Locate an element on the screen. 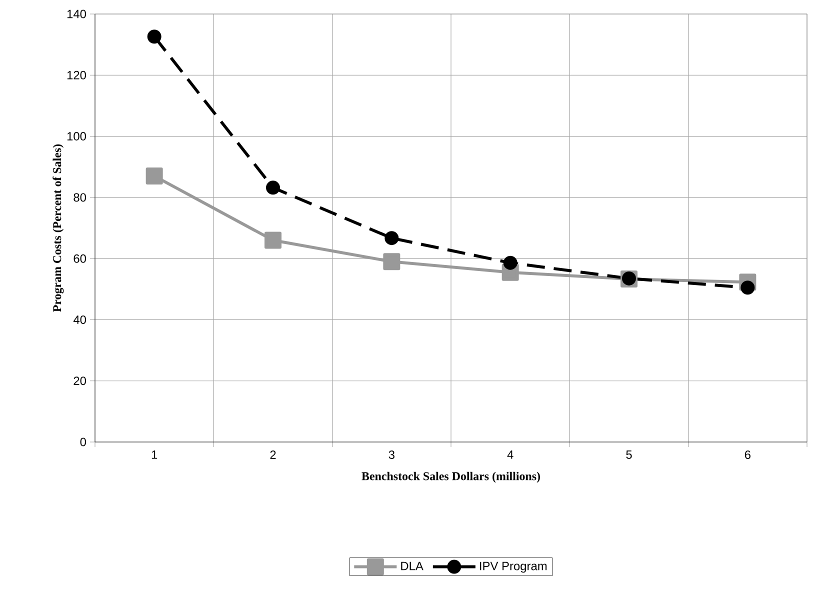 Image resolution: width=817 pixels, height=610 pixels. x-tick-label: 5 is located at coordinates (629, 454).